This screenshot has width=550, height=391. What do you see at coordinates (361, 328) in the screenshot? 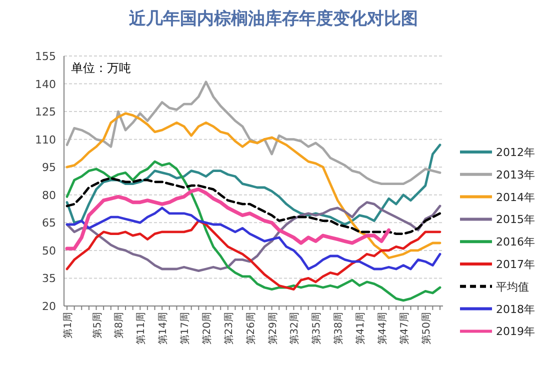
I see `xtick: 第41周` at bounding box center [361, 328].